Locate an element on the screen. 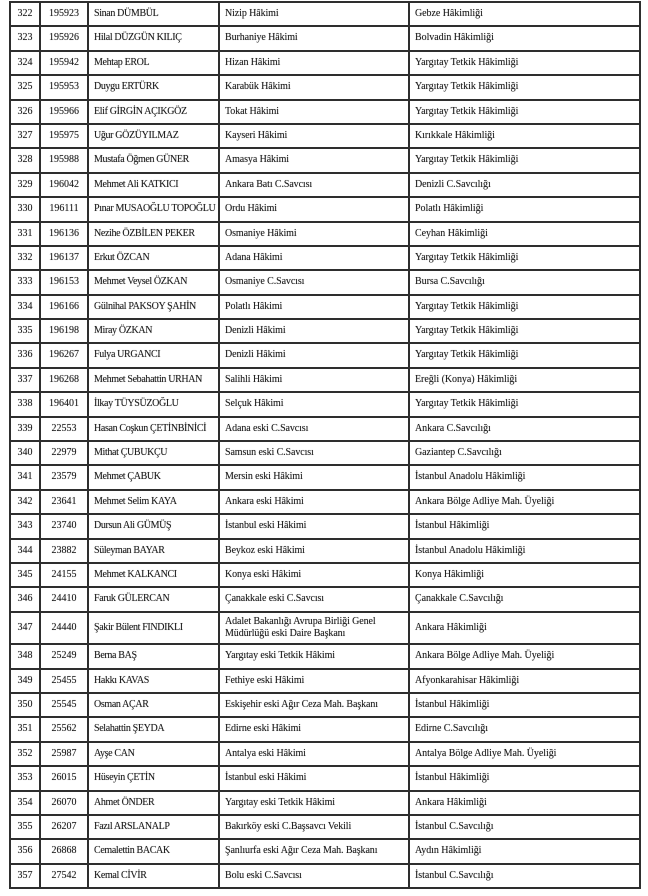 The width and height of the screenshot is (648, 896). name-cell: Berna BAŞ is located at coordinates (153, 656).